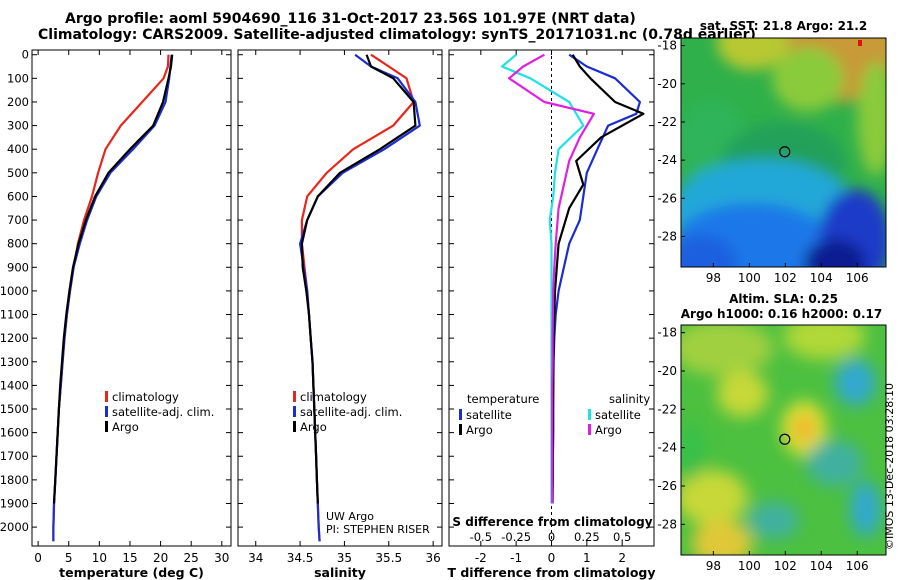 The image size is (900, 580). Describe the element at coordinates (18, 173) in the screenshot. I see `y-tick-label: 500` at that location.